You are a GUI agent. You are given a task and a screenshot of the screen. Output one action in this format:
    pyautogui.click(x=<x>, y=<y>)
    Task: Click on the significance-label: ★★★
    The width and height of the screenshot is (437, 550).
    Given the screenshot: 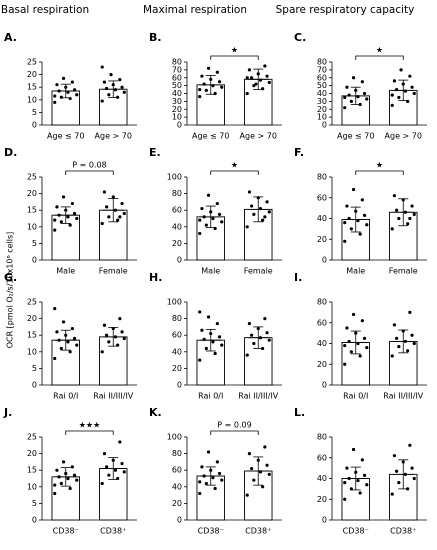 What is the action you would take?
    pyautogui.click(x=90, y=425)
    